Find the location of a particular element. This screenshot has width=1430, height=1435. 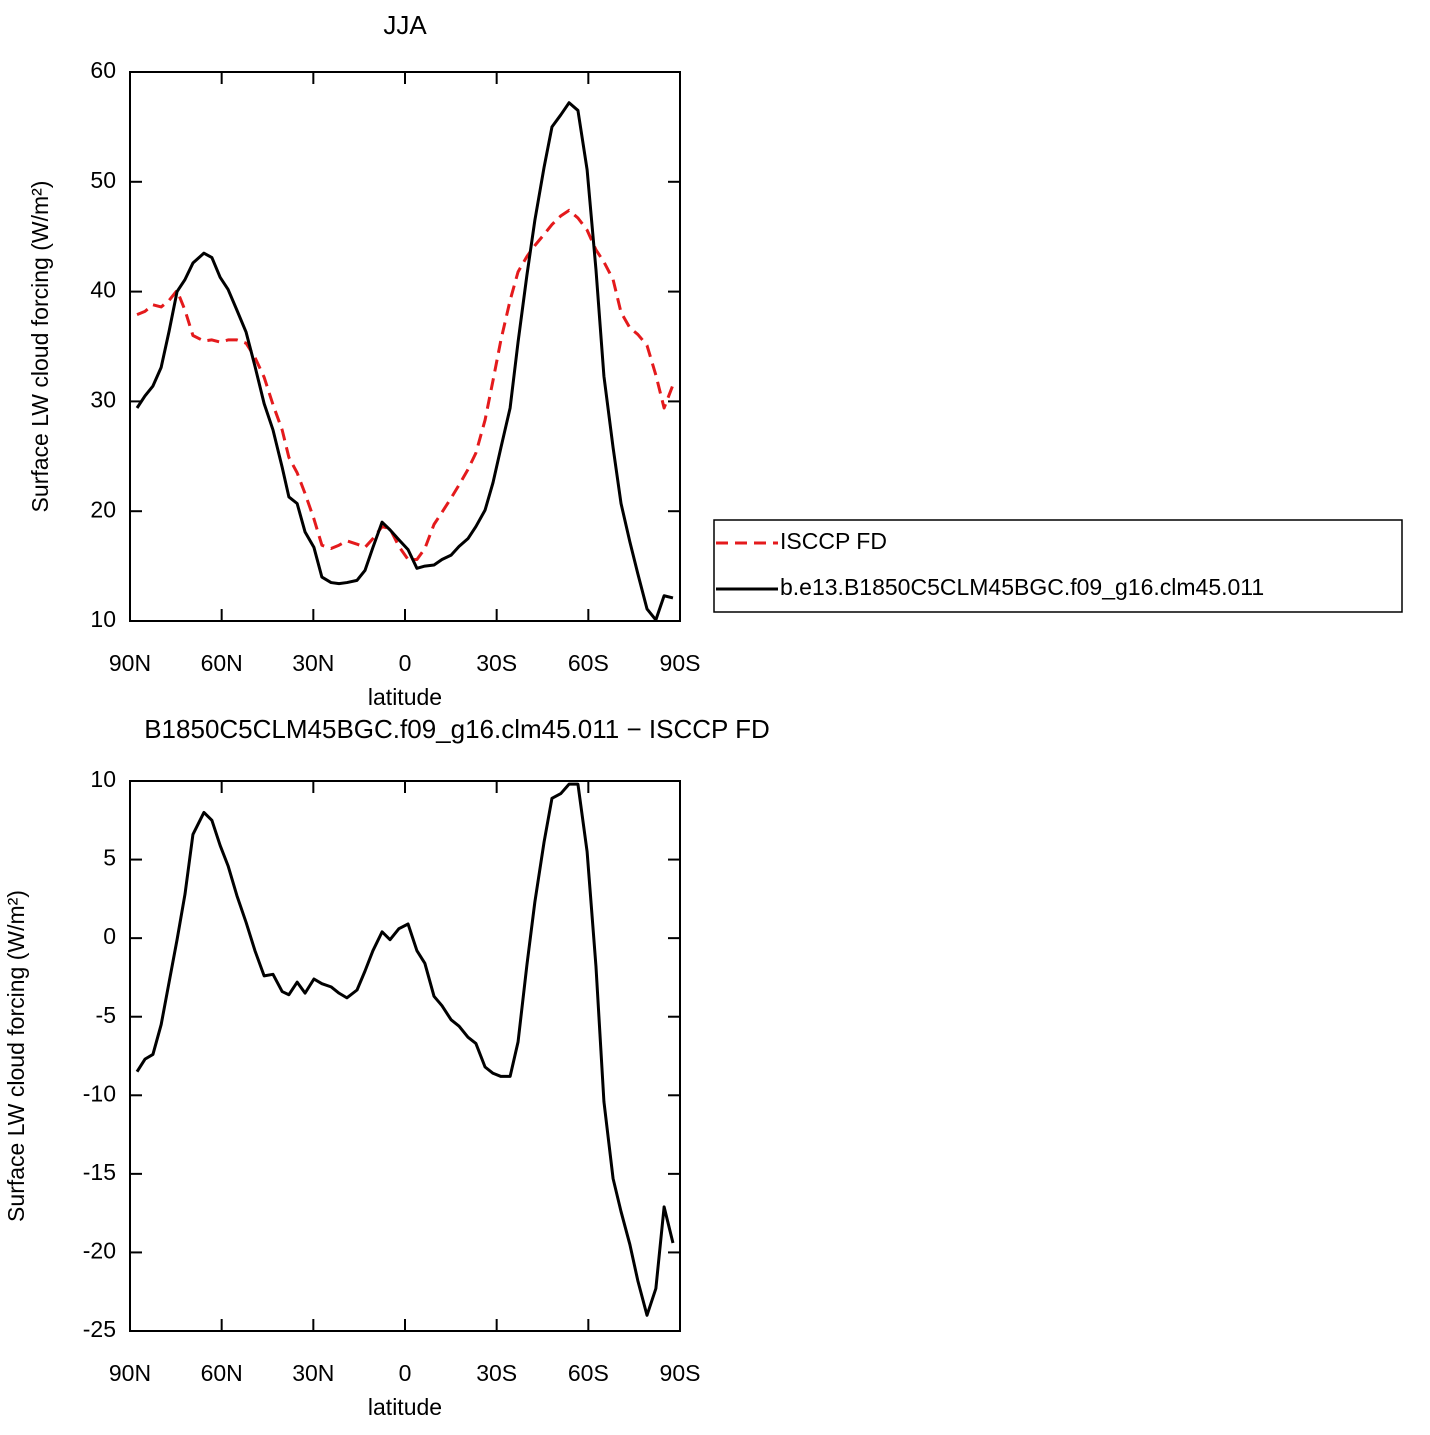

y-tick-label: 30 is located at coordinates (103, 399).